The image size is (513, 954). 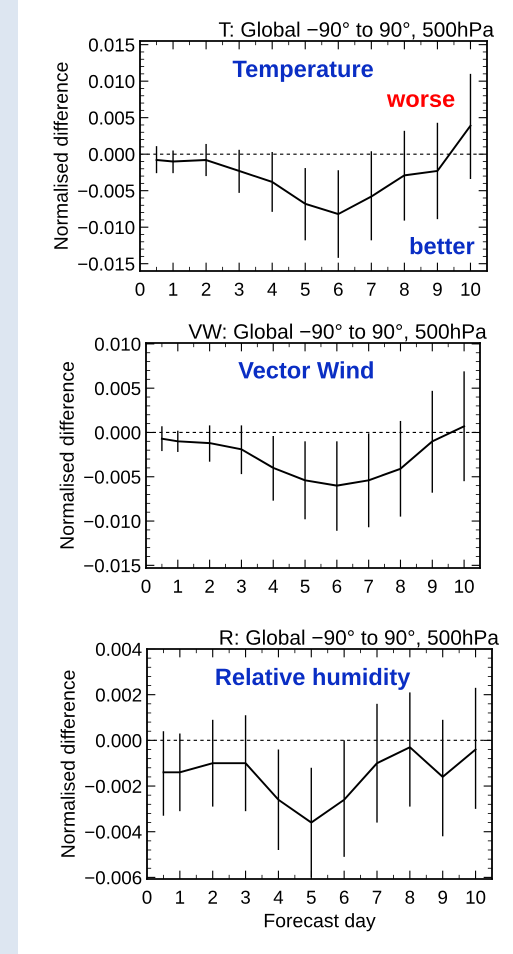 I want to click on annotation: Vector Wind, so click(x=305, y=370).